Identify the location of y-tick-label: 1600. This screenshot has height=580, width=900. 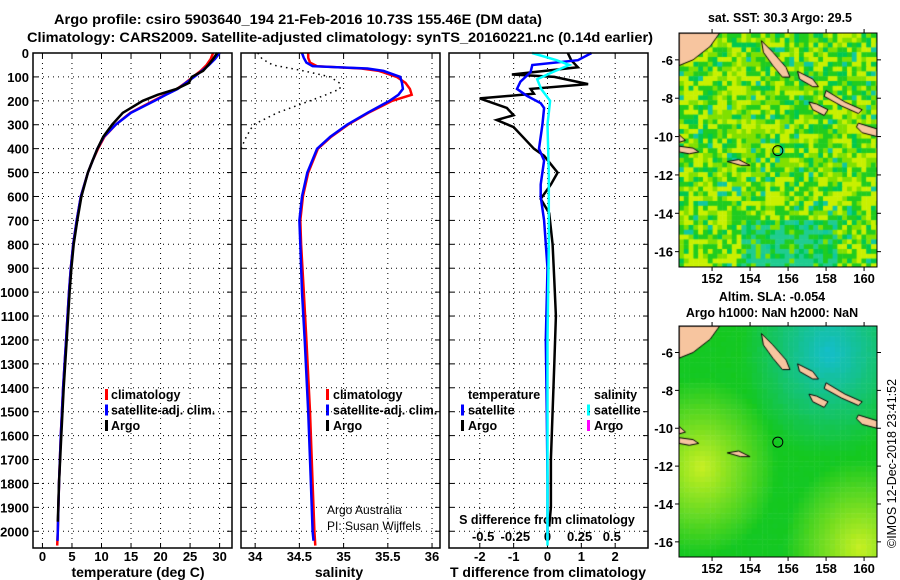
(14, 436).